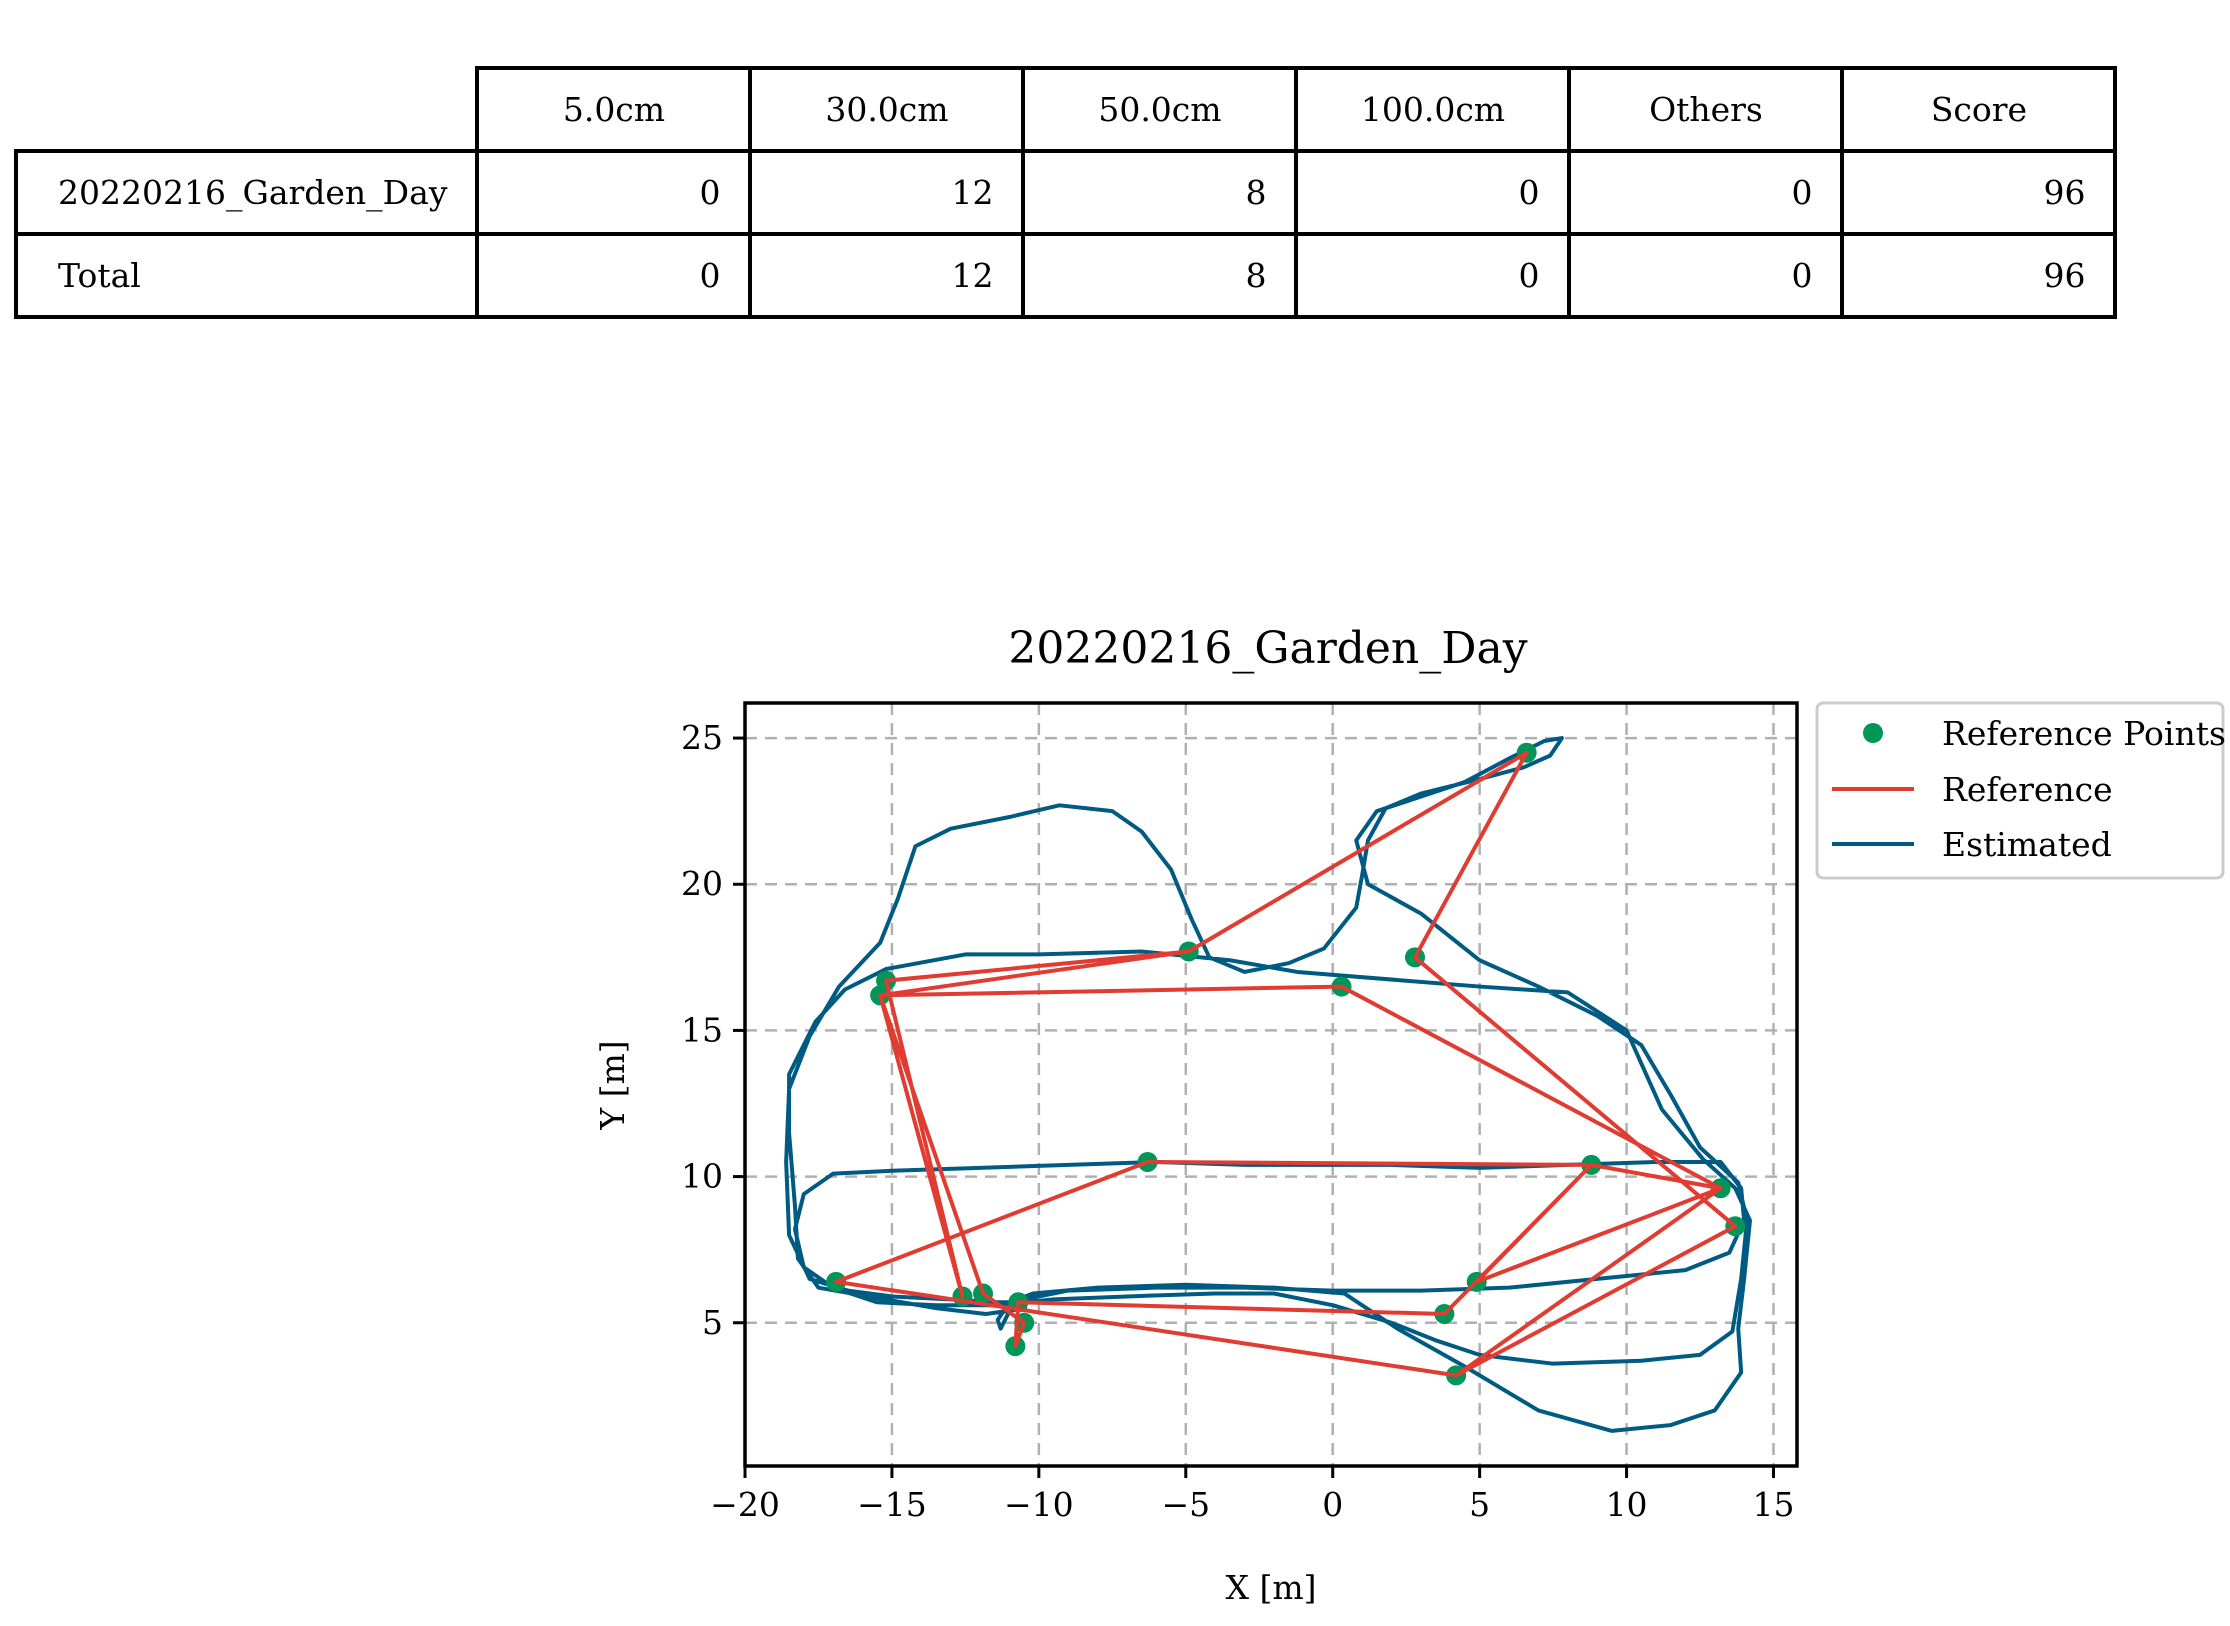 The width and height of the screenshot is (2230, 1626). I want to click on legend-label-reference: Reference, so click(2027, 789).